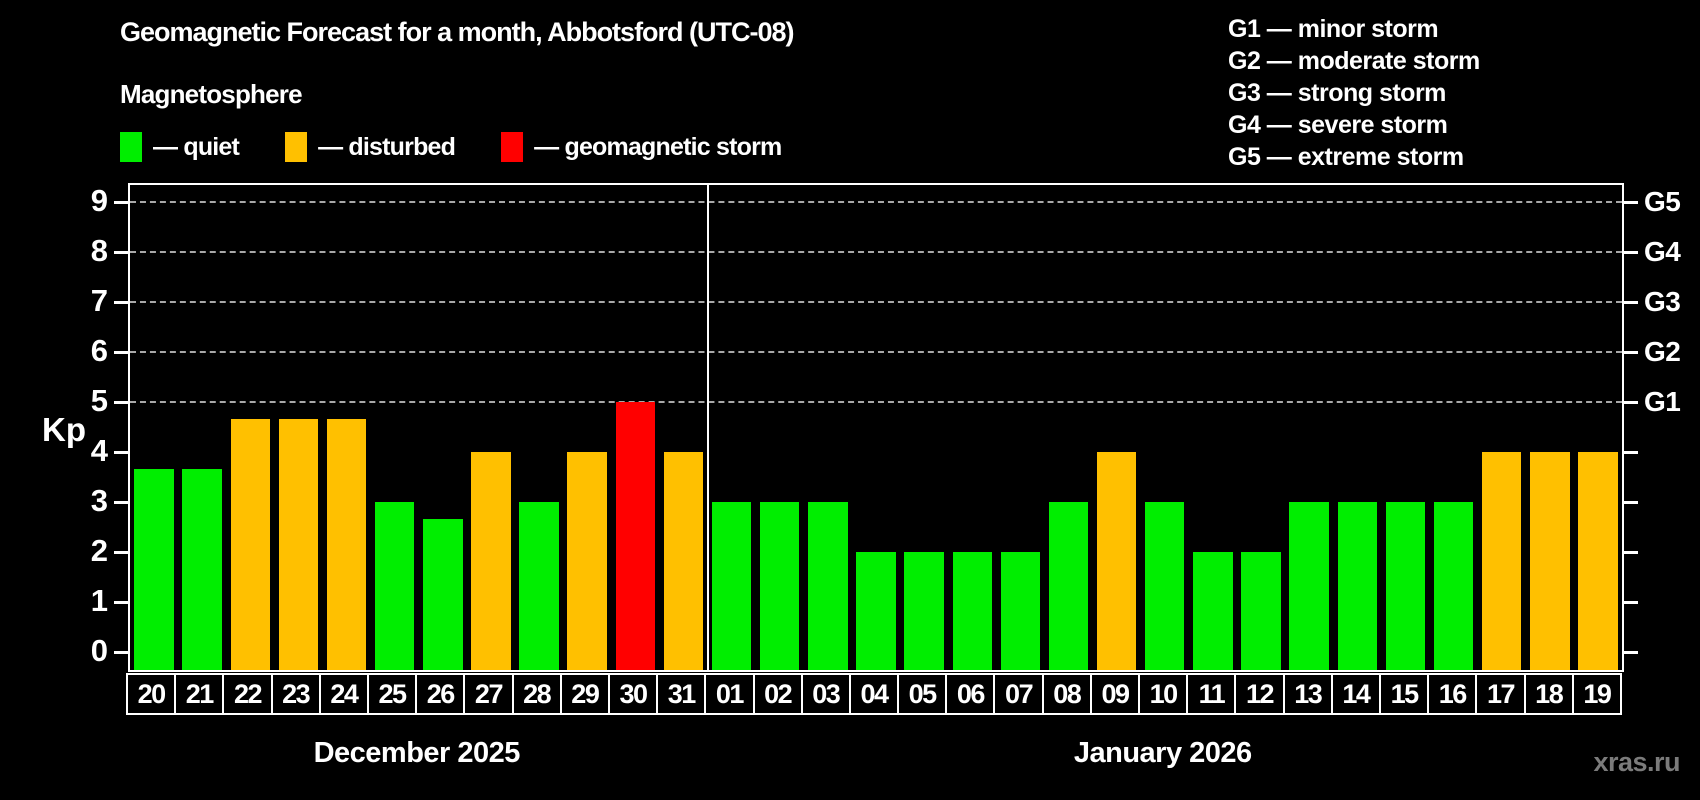 The height and width of the screenshot is (800, 1700). What do you see at coordinates (1211, 694) in the screenshot?
I see `date-cell-11: 11` at bounding box center [1211, 694].